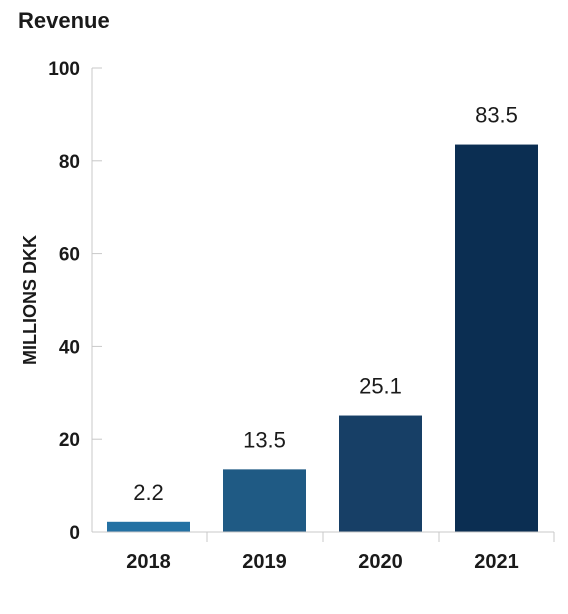  I want to click on x-tick-label-2019: 2019, so click(264, 562).